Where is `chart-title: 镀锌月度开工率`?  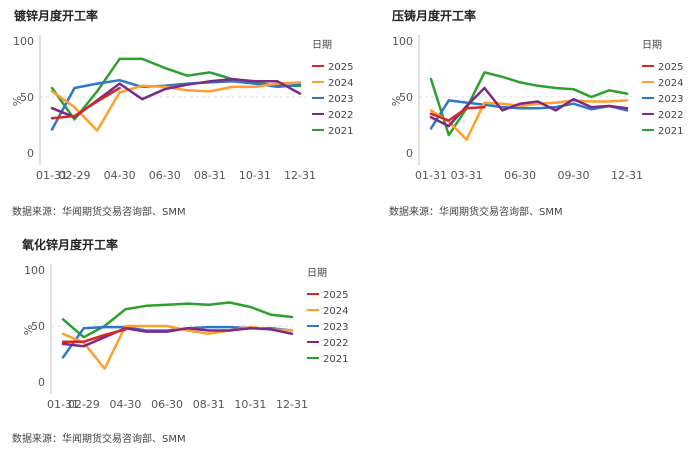 chart-title: 镀锌月度开工率 is located at coordinates (56, 16).